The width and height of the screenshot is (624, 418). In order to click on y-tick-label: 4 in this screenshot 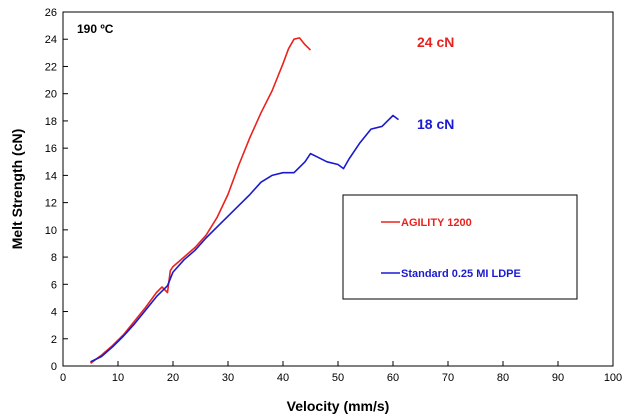, I will do `click(54, 313)`.